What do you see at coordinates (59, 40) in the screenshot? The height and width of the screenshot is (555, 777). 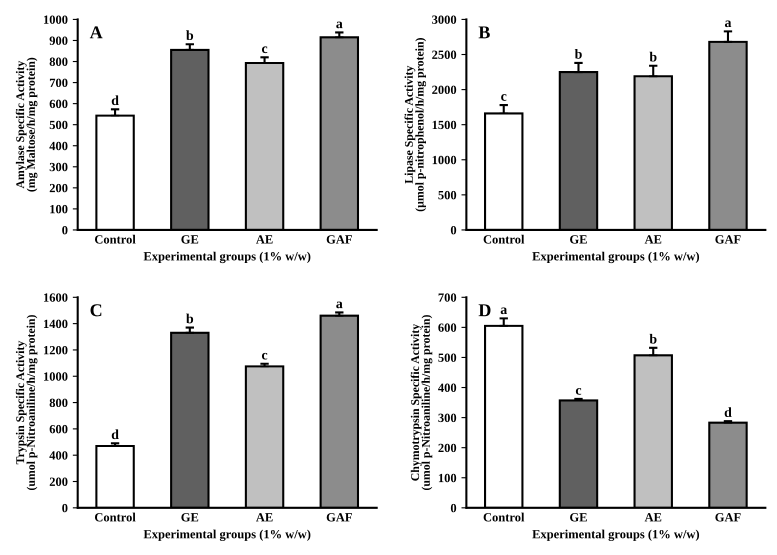 I see `y-tick-label: 900` at bounding box center [59, 40].